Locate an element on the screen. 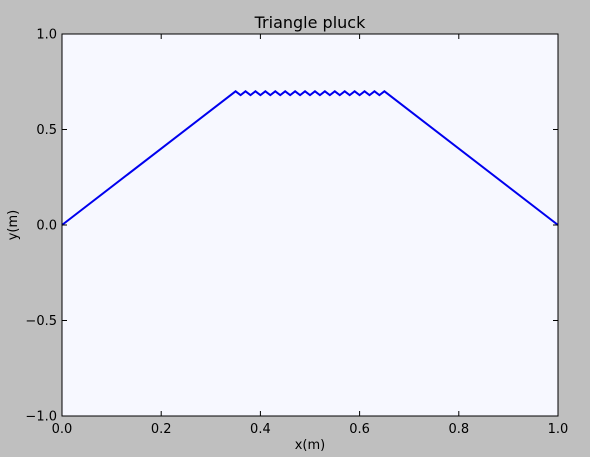 This screenshot has height=457, width=590. chart-title: Triangle pluck is located at coordinates (310, 22).